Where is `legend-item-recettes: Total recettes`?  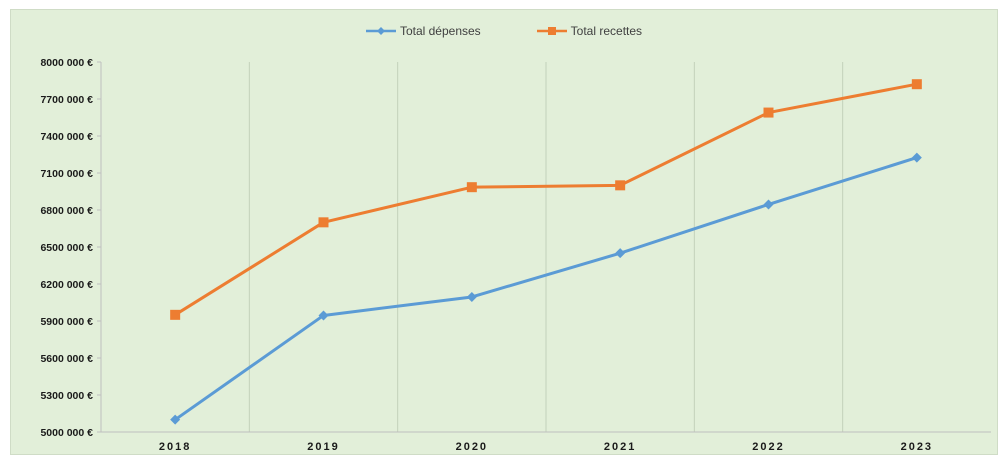
legend-item-recettes: Total recettes is located at coordinates (589, 31).